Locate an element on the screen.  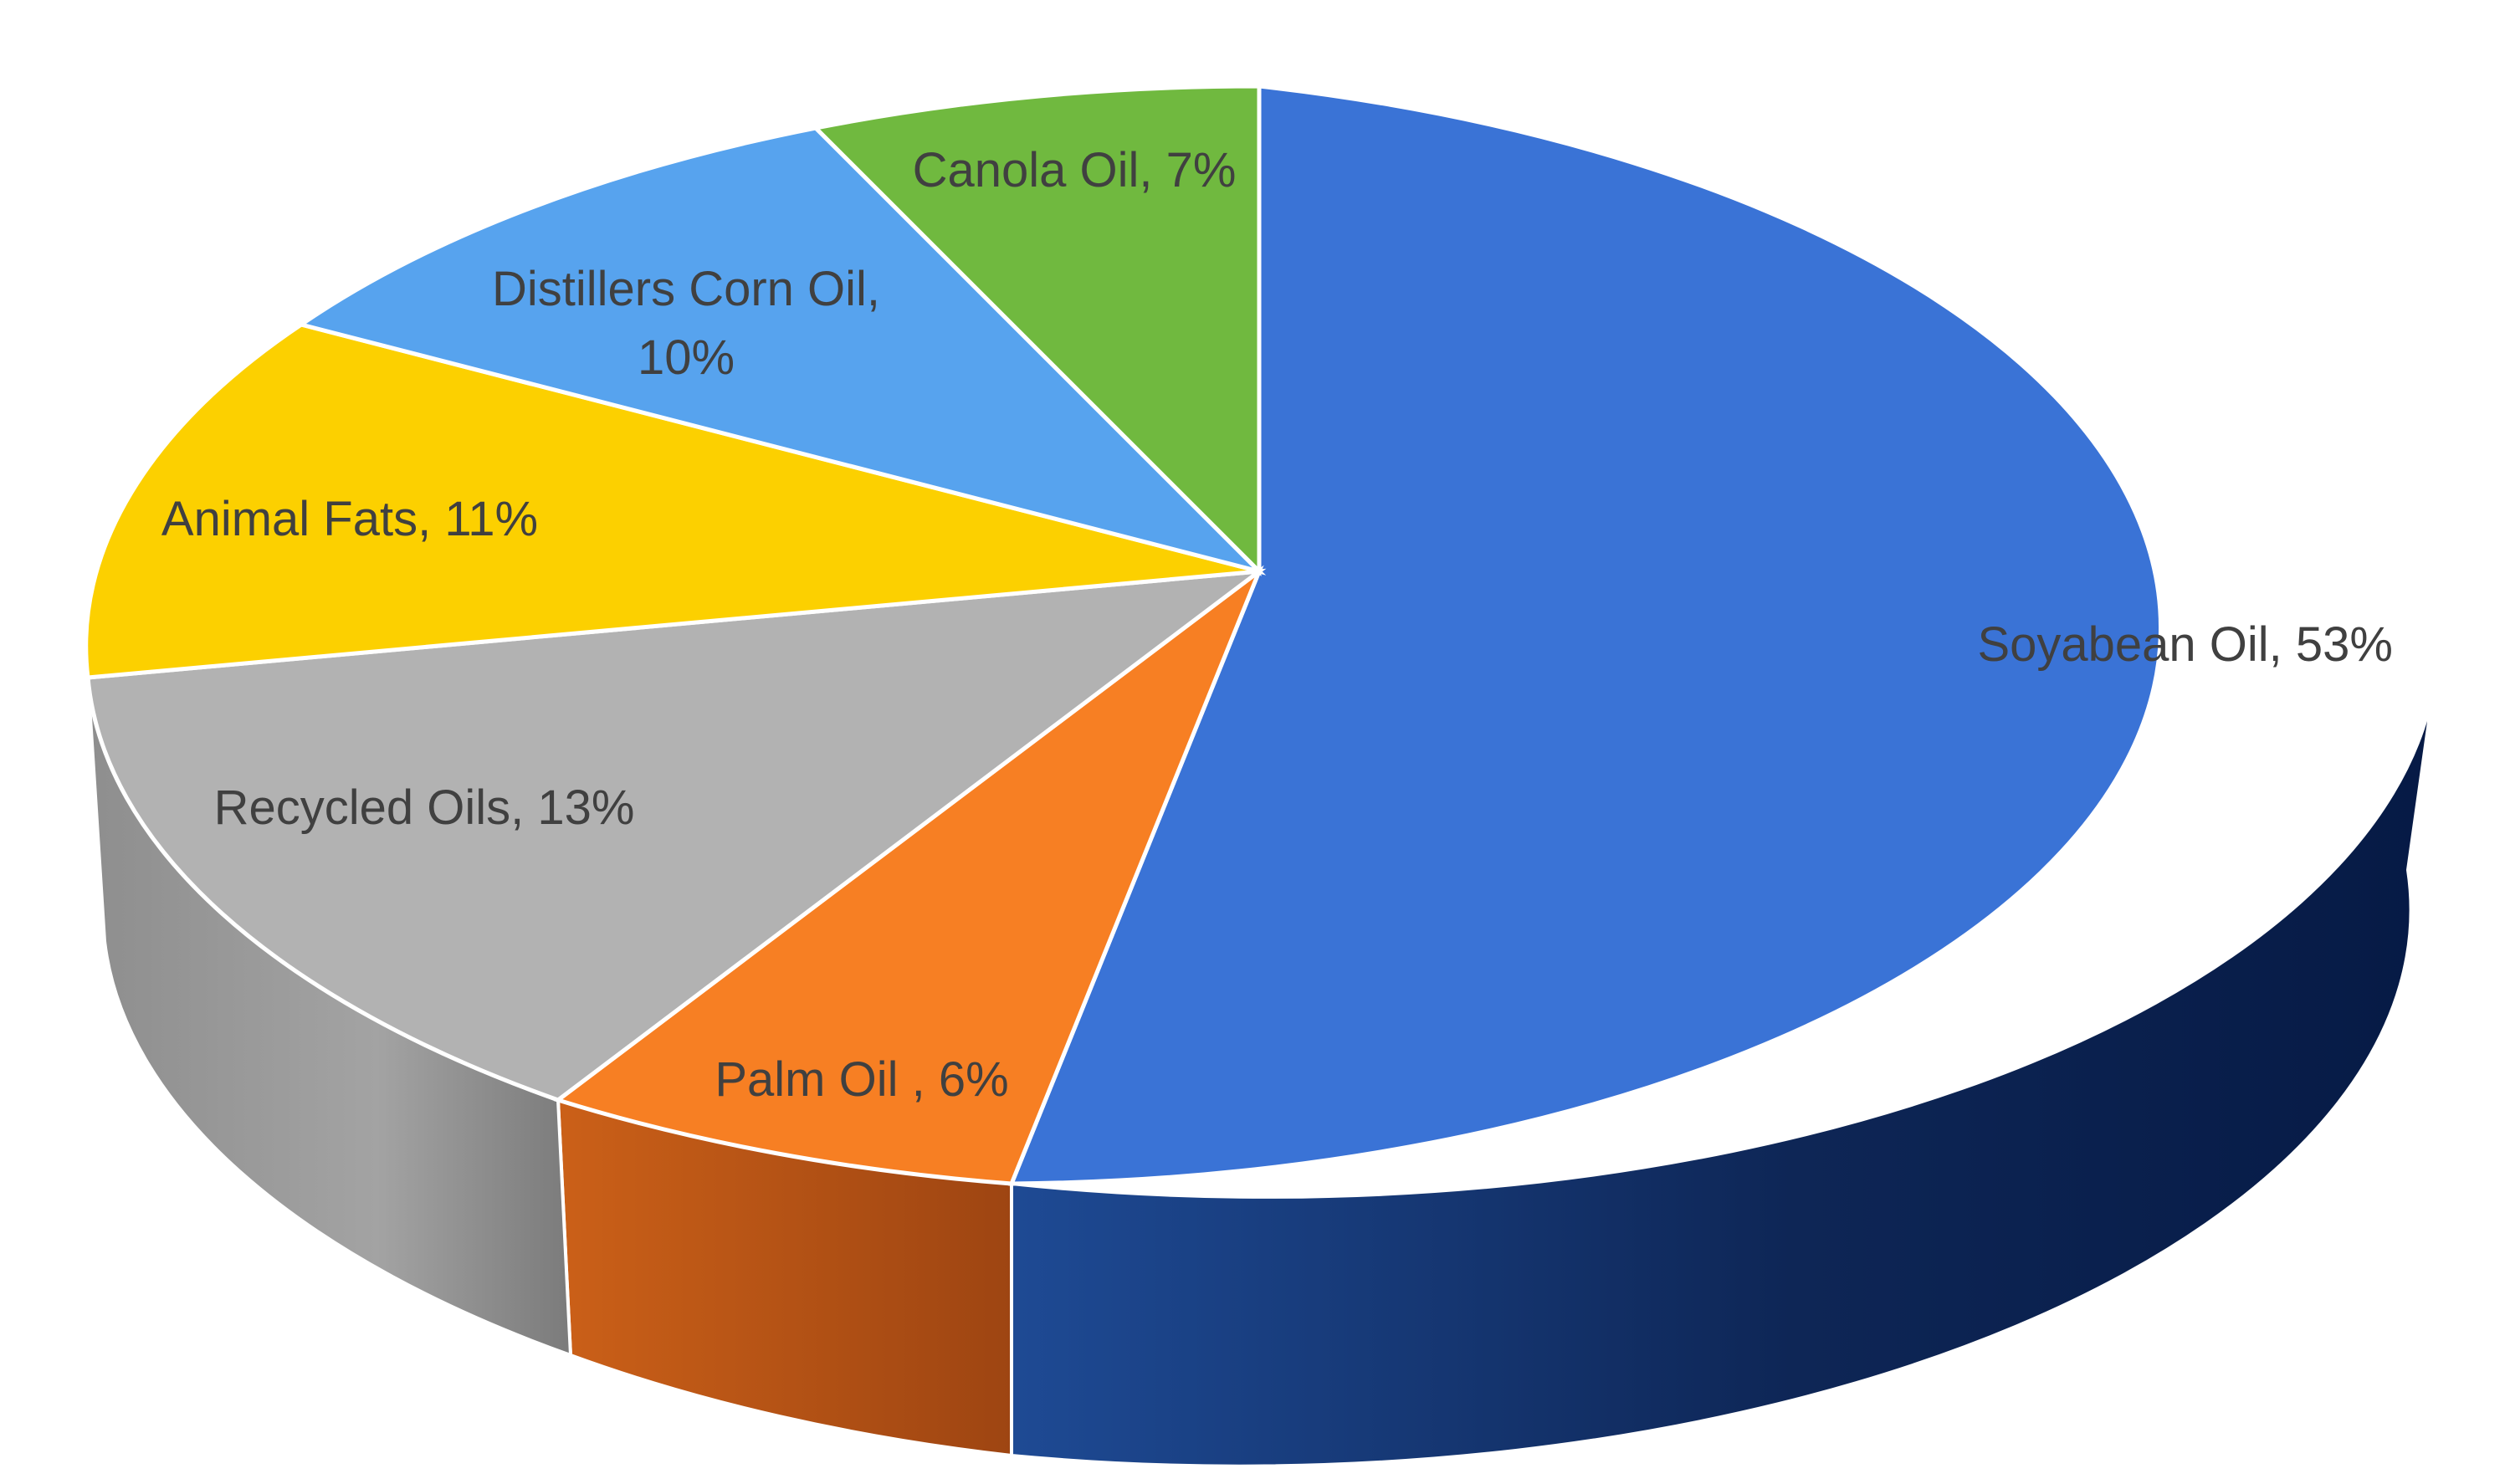
label-palm-oil: Palm Oil , 6% is located at coordinates (861, 1079).